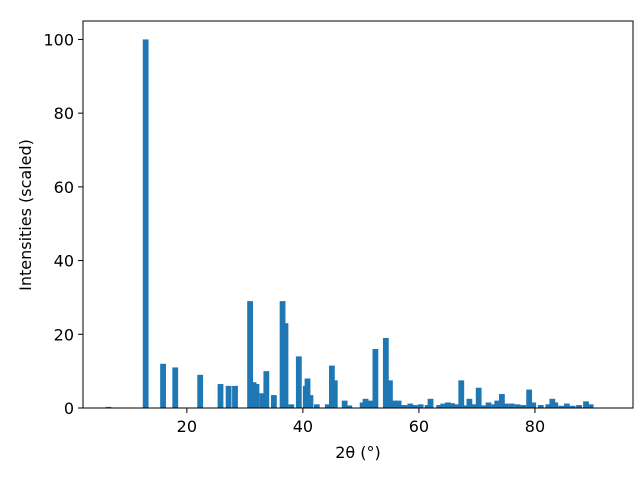 This screenshot has height=480, width=640. I want to click on y-tick-label: 80, so click(64, 113).